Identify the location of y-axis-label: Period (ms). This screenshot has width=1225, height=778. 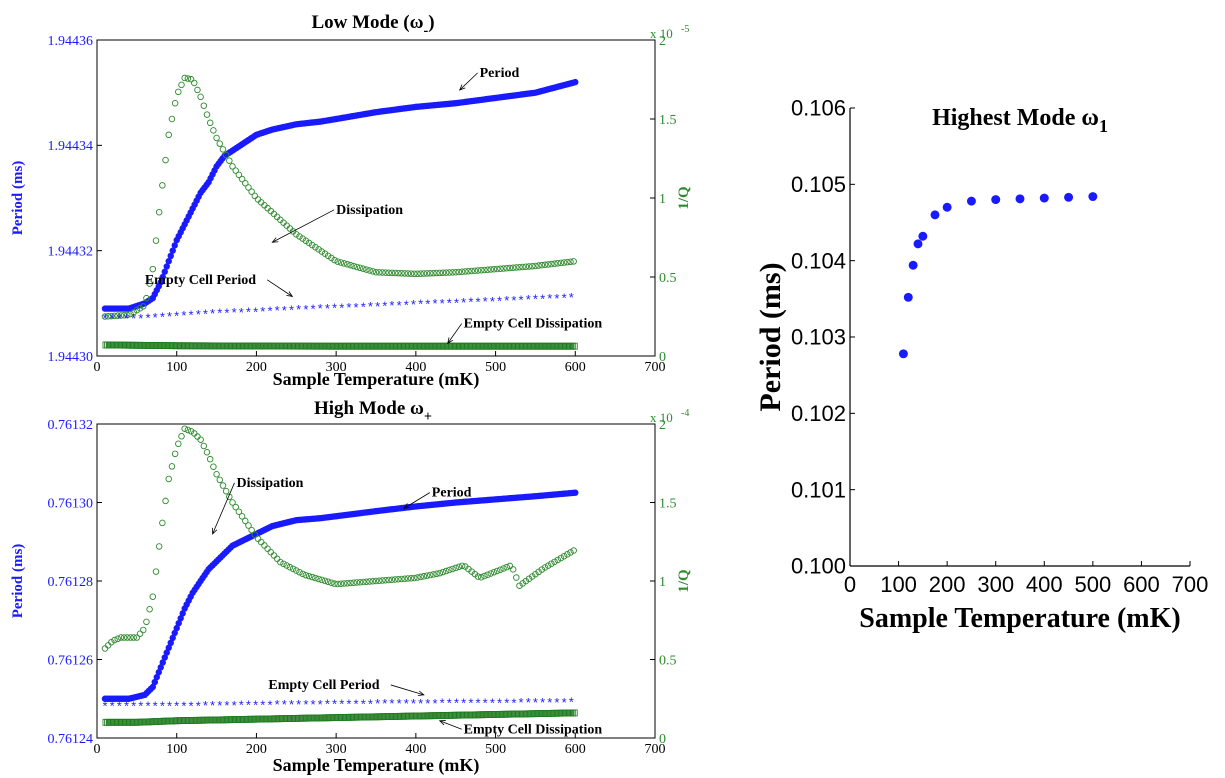
(18, 581).